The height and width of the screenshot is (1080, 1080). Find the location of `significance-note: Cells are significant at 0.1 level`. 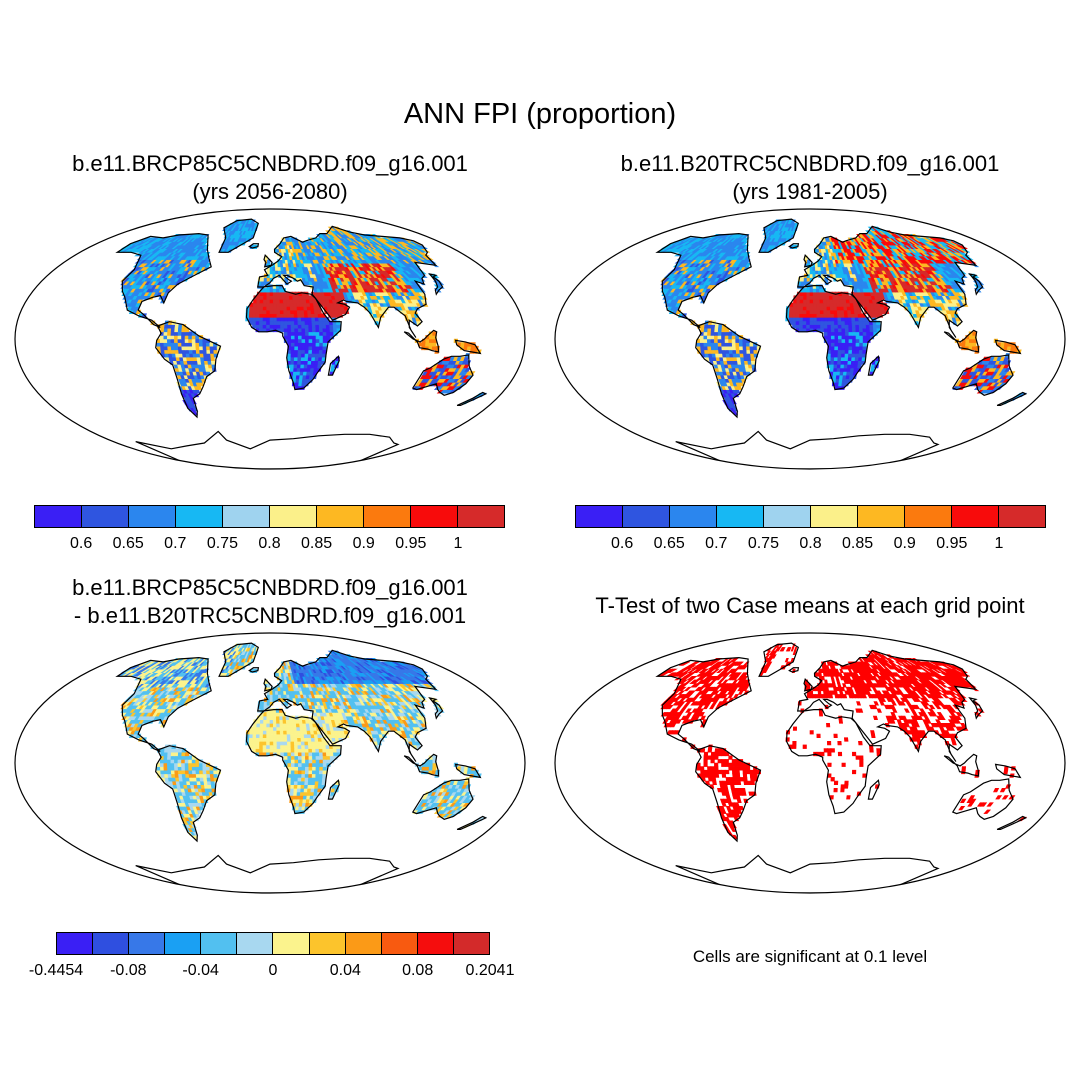

significance-note: Cells are significant at 0.1 level is located at coordinates (810, 956).